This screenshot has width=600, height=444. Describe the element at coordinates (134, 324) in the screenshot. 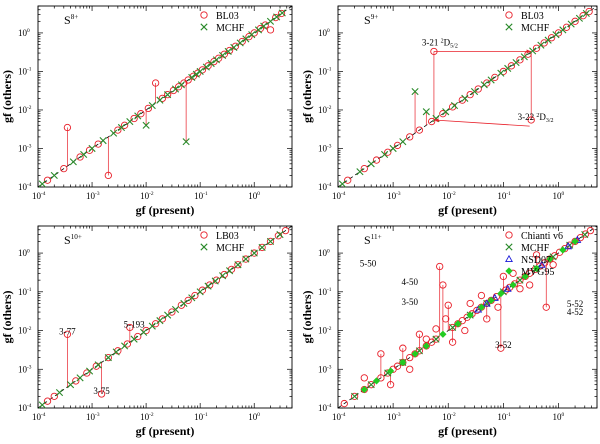

I see `annotation-label: 5-193` at that location.